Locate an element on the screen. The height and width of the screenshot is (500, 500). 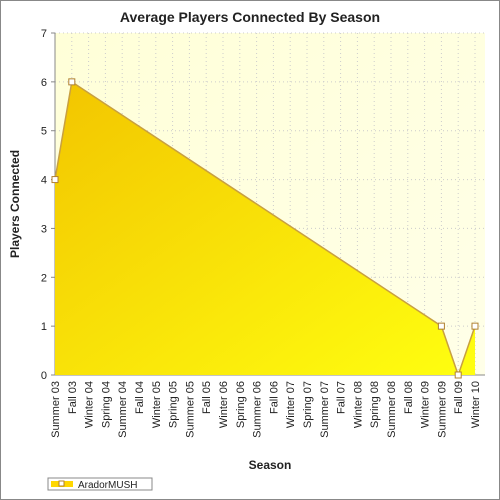
x-tick-label: Summer 04 is located at coordinates (123, 409).